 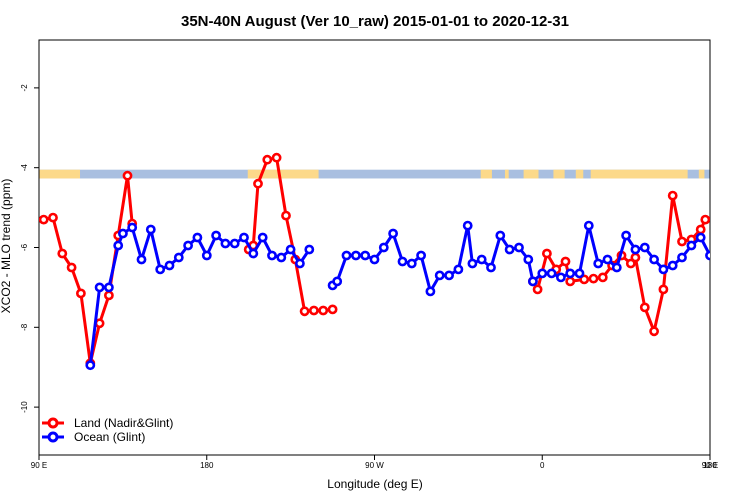 I want to click on x-axis-title: Longitude (deg E), so click(x=374, y=484).